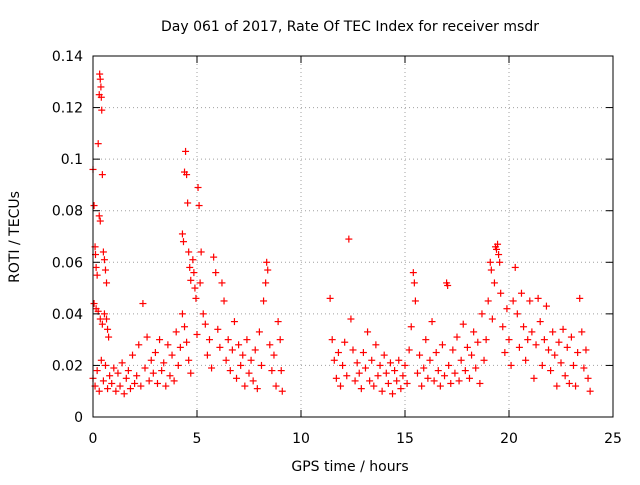 The height and width of the screenshot is (485, 640). I want to click on y-tick-label: 0.12, so click(67, 109).